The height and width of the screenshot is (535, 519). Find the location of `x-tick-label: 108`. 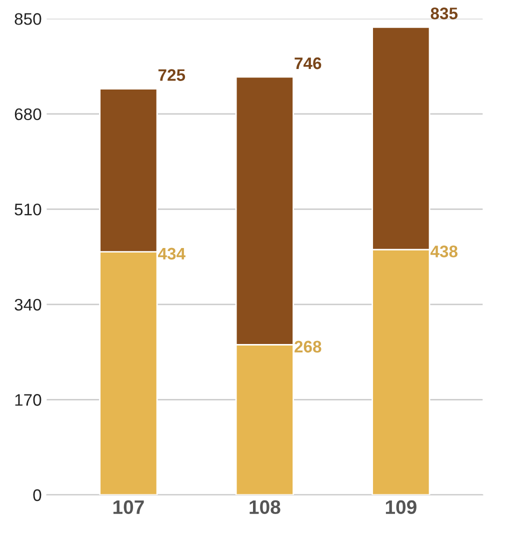

x-tick-label: 108 is located at coordinates (265, 507).